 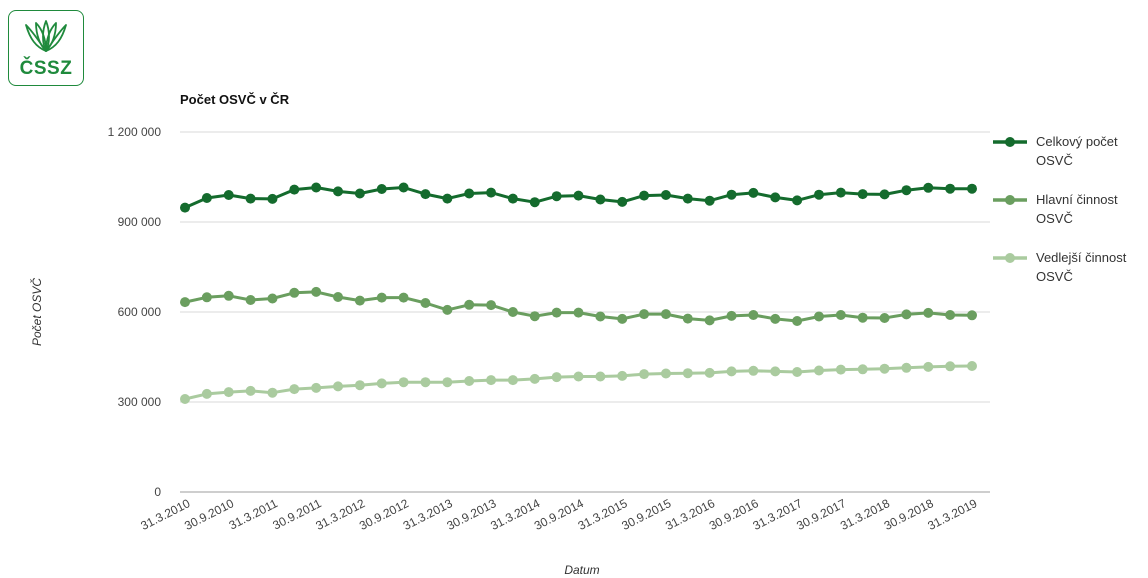 What do you see at coordinates (515, 514) in the screenshot?
I see `x-tick-label: 31.3.2014` at bounding box center [515, 514].